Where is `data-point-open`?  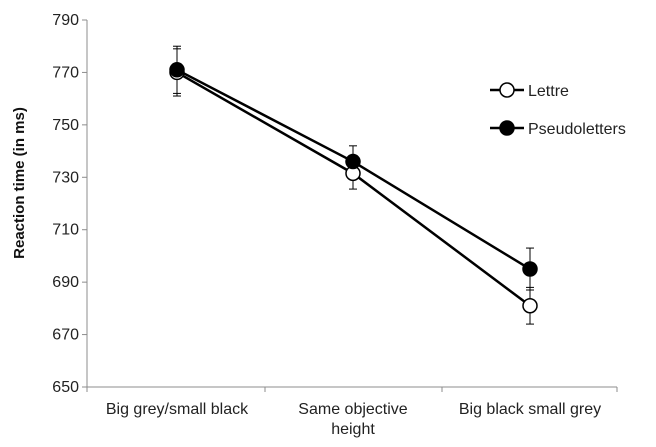
data-point-open is located at coordinates (530, 305).